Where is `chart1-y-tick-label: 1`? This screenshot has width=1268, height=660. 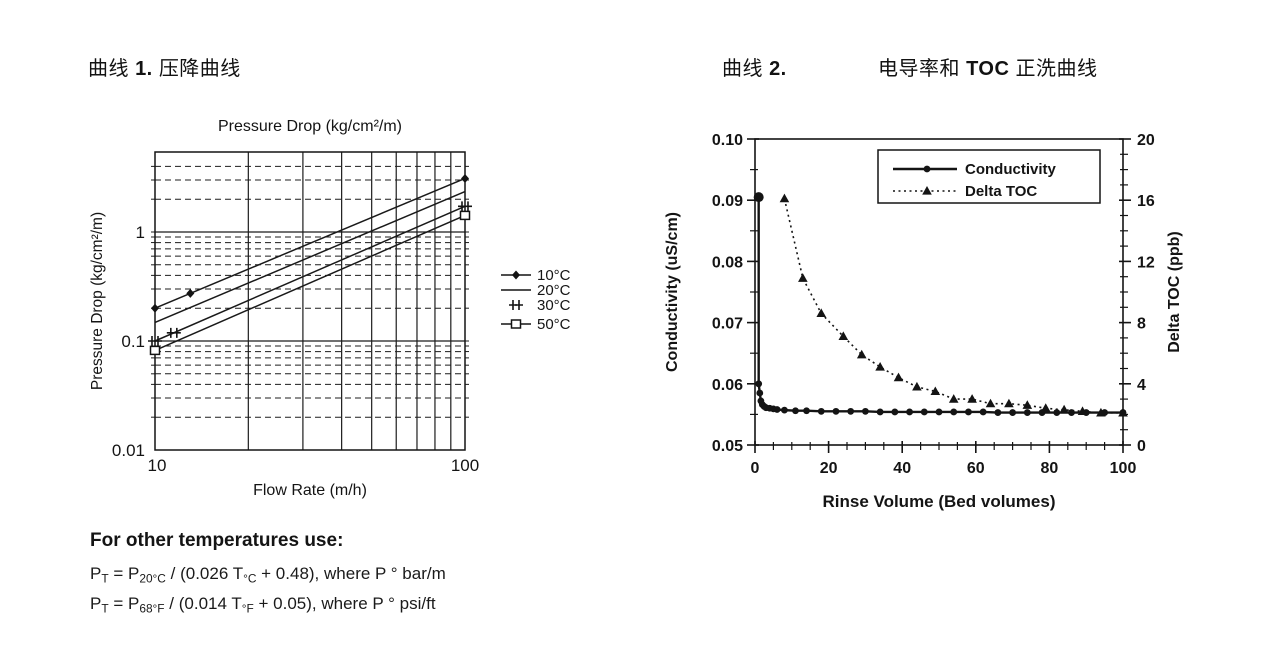 chart1-y-tick-label: 1 is located at coordinates (140, 232).